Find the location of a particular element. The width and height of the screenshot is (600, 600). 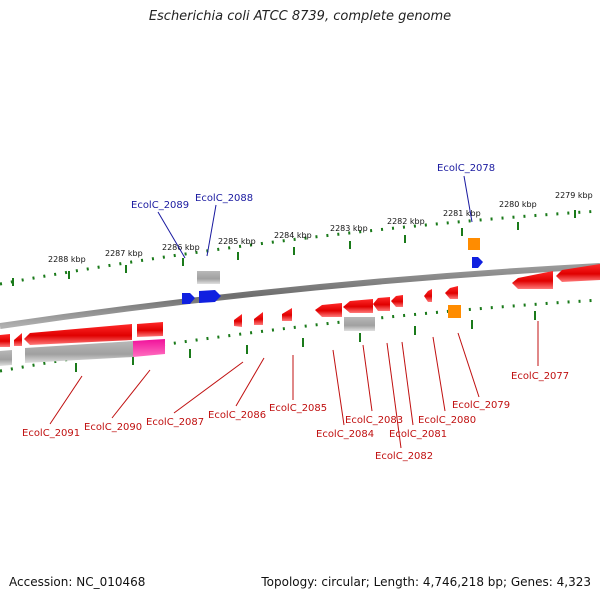

gene-label-2089: EcolC_2089 is located at coordinates (160, 205).